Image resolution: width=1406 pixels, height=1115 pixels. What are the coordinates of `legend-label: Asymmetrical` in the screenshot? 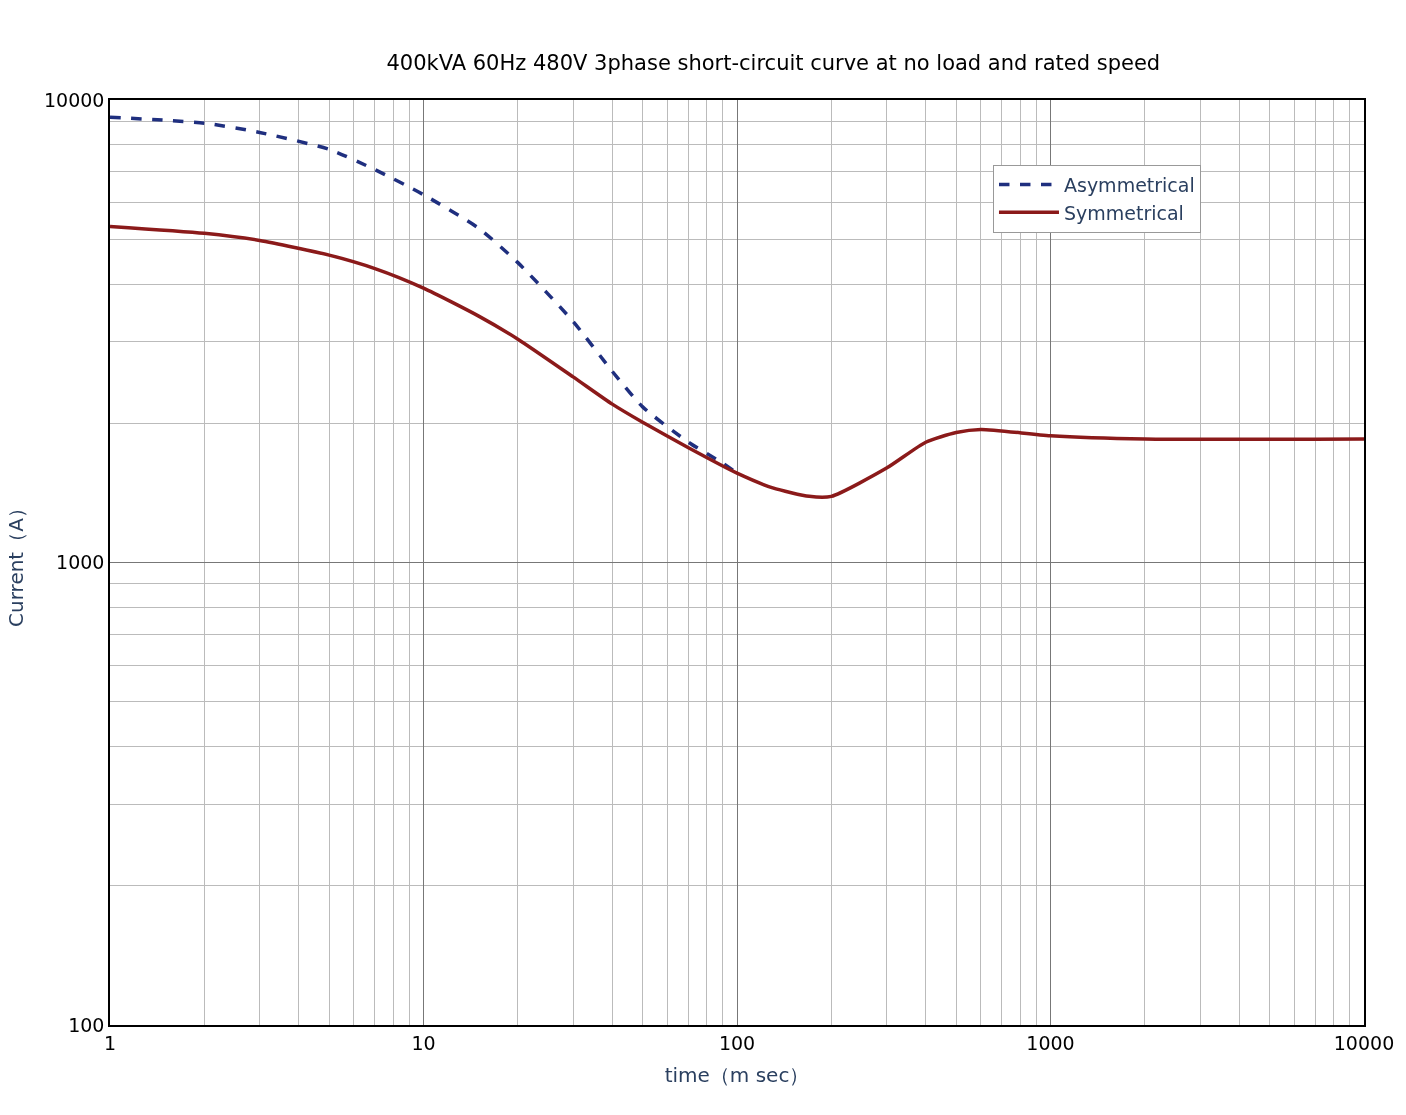 It's located at (1129, 185).